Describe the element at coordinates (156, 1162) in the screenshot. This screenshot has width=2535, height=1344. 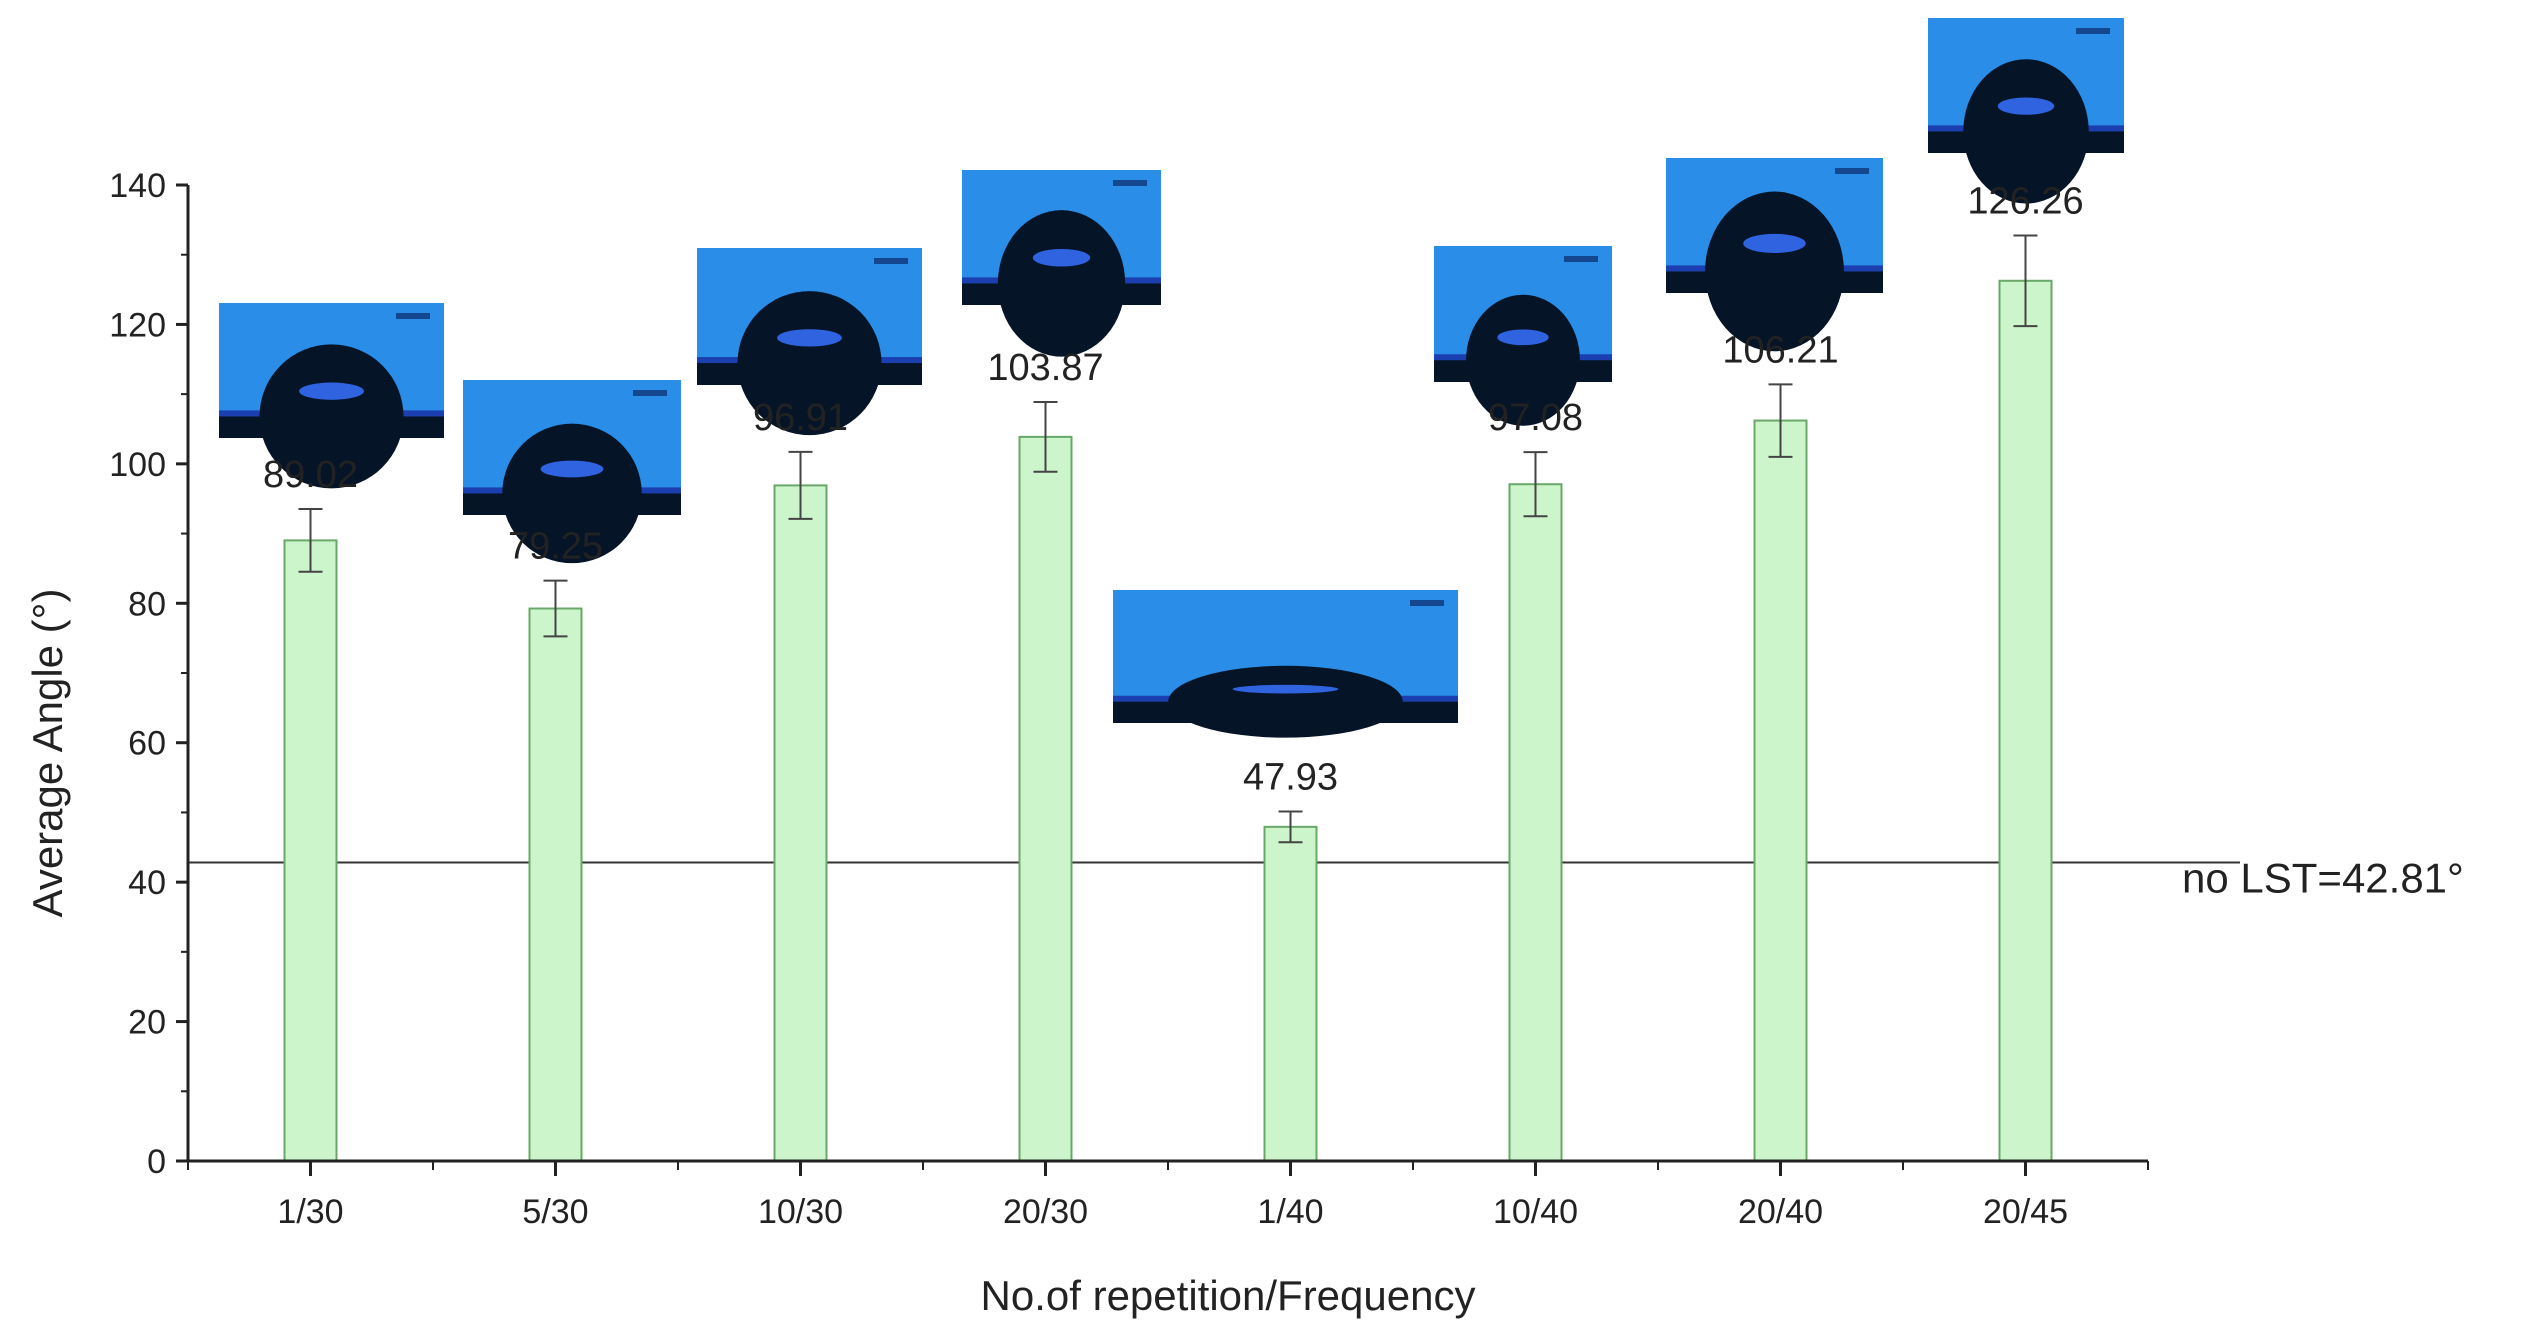
I see `y-tick-label: 0` at that location.